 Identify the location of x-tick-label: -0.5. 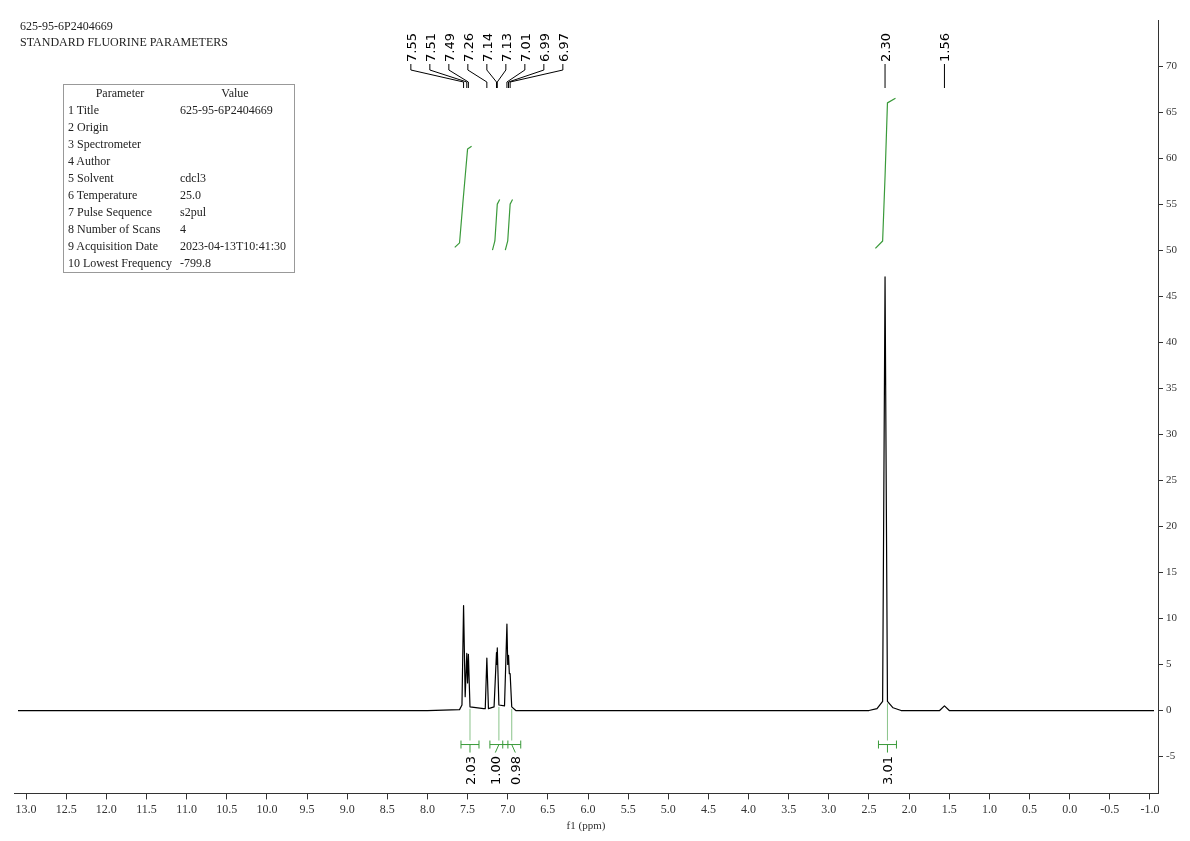
(1110, 808).